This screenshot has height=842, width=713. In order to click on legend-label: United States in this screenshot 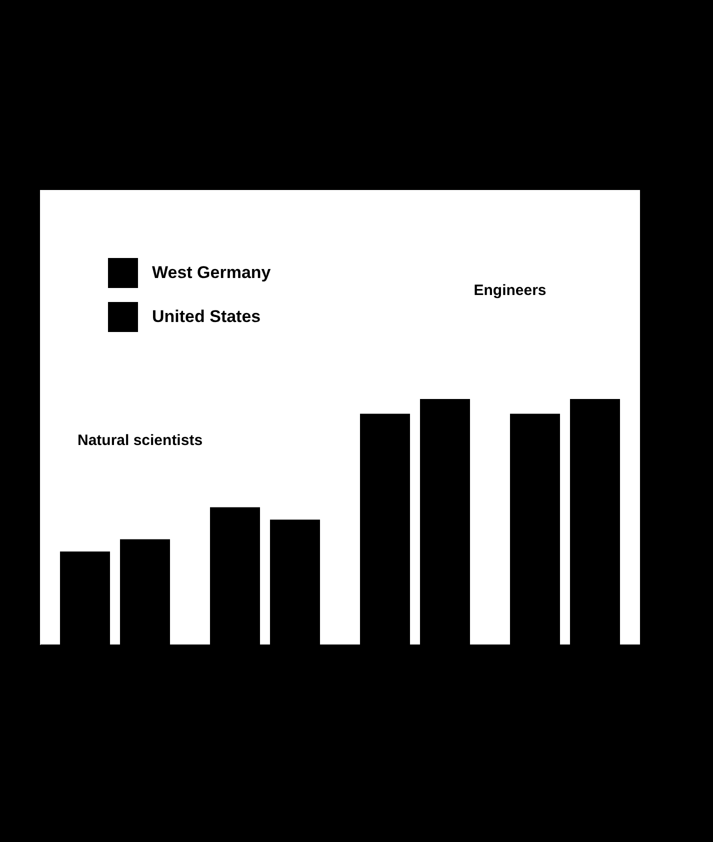, I will do `click(206, 316)`.